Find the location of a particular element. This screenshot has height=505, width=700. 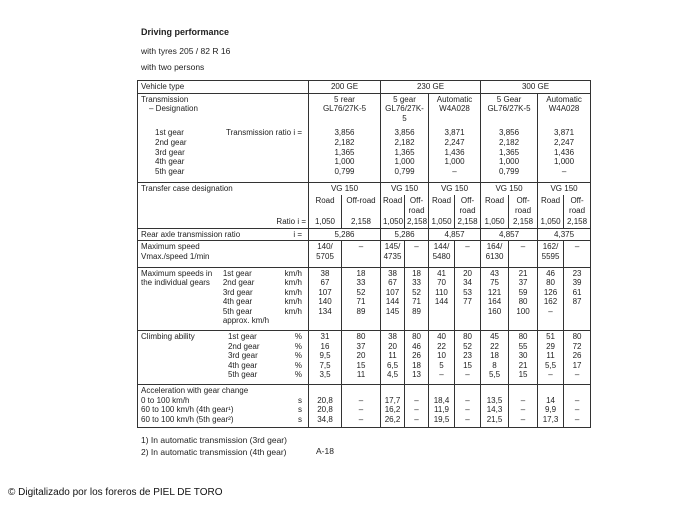

table-cell: Maximum speed Vmax./speed 1/min is located at coordinates (223, 253).